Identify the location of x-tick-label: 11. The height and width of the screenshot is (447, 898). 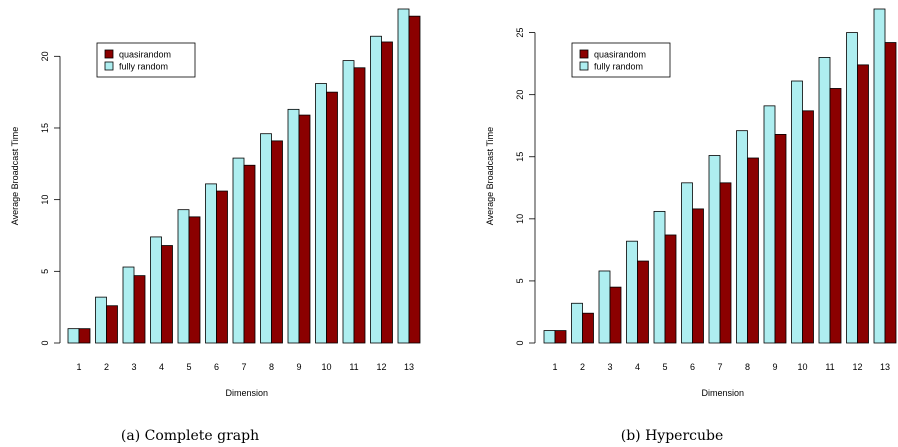
(353, 367).